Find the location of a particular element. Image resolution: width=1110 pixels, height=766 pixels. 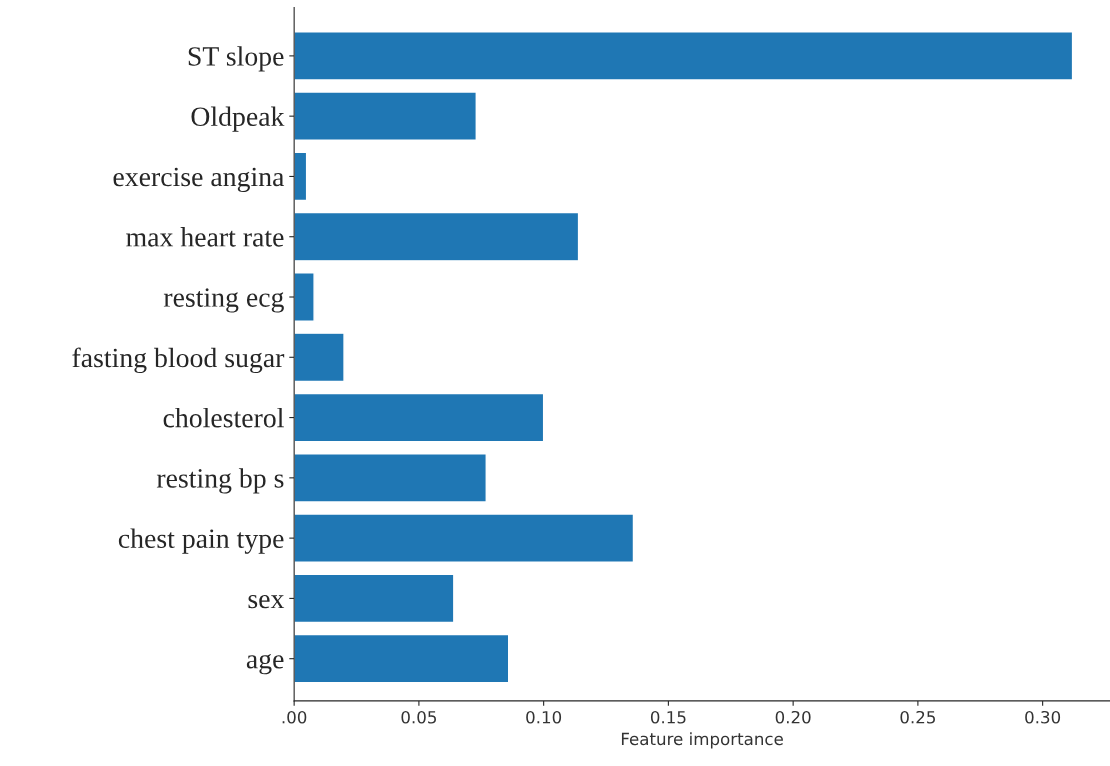

y-tick-label: chest pain type is located at coordinates (201, 541).